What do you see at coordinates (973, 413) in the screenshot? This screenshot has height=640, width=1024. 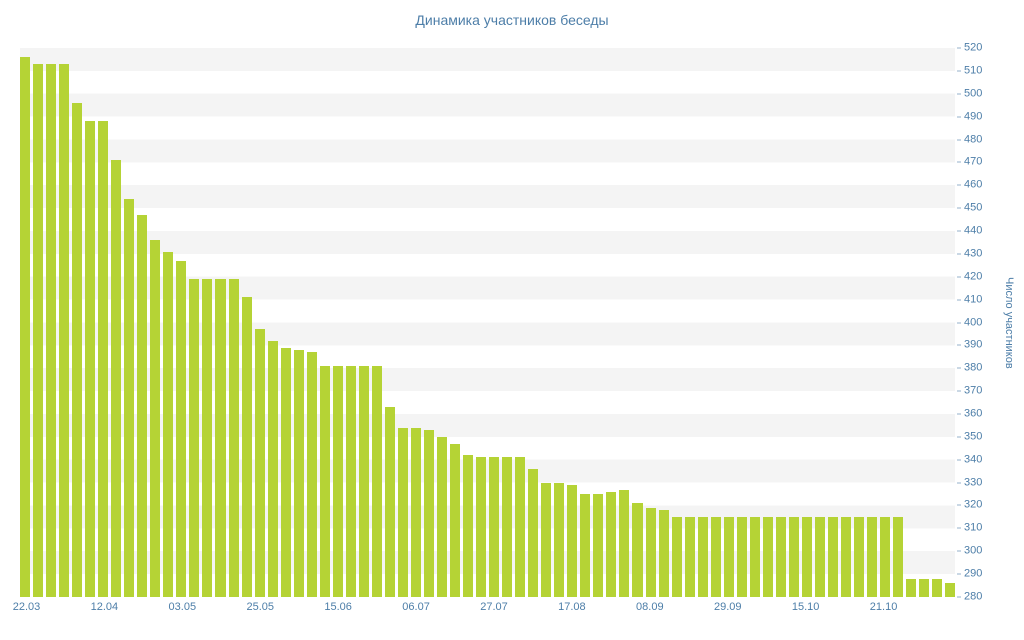 I see `y-tick-label: 360` at bounding box center [973, 413].